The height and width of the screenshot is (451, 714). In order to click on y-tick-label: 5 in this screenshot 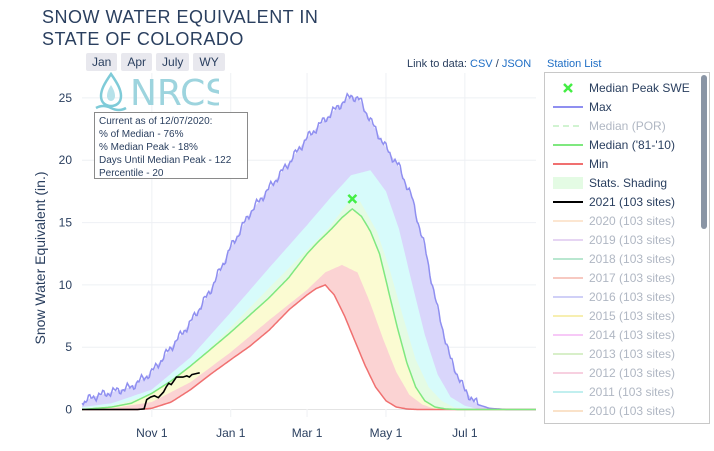, I will do `click(68, 347)`.